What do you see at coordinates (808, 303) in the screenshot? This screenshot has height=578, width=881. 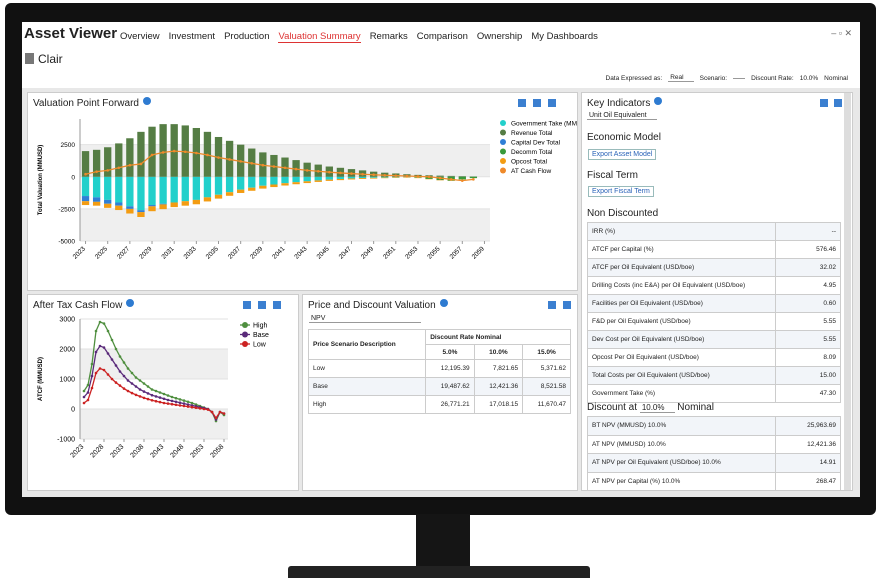 I see `cell: 0.60` at bounding box center [808, 303].